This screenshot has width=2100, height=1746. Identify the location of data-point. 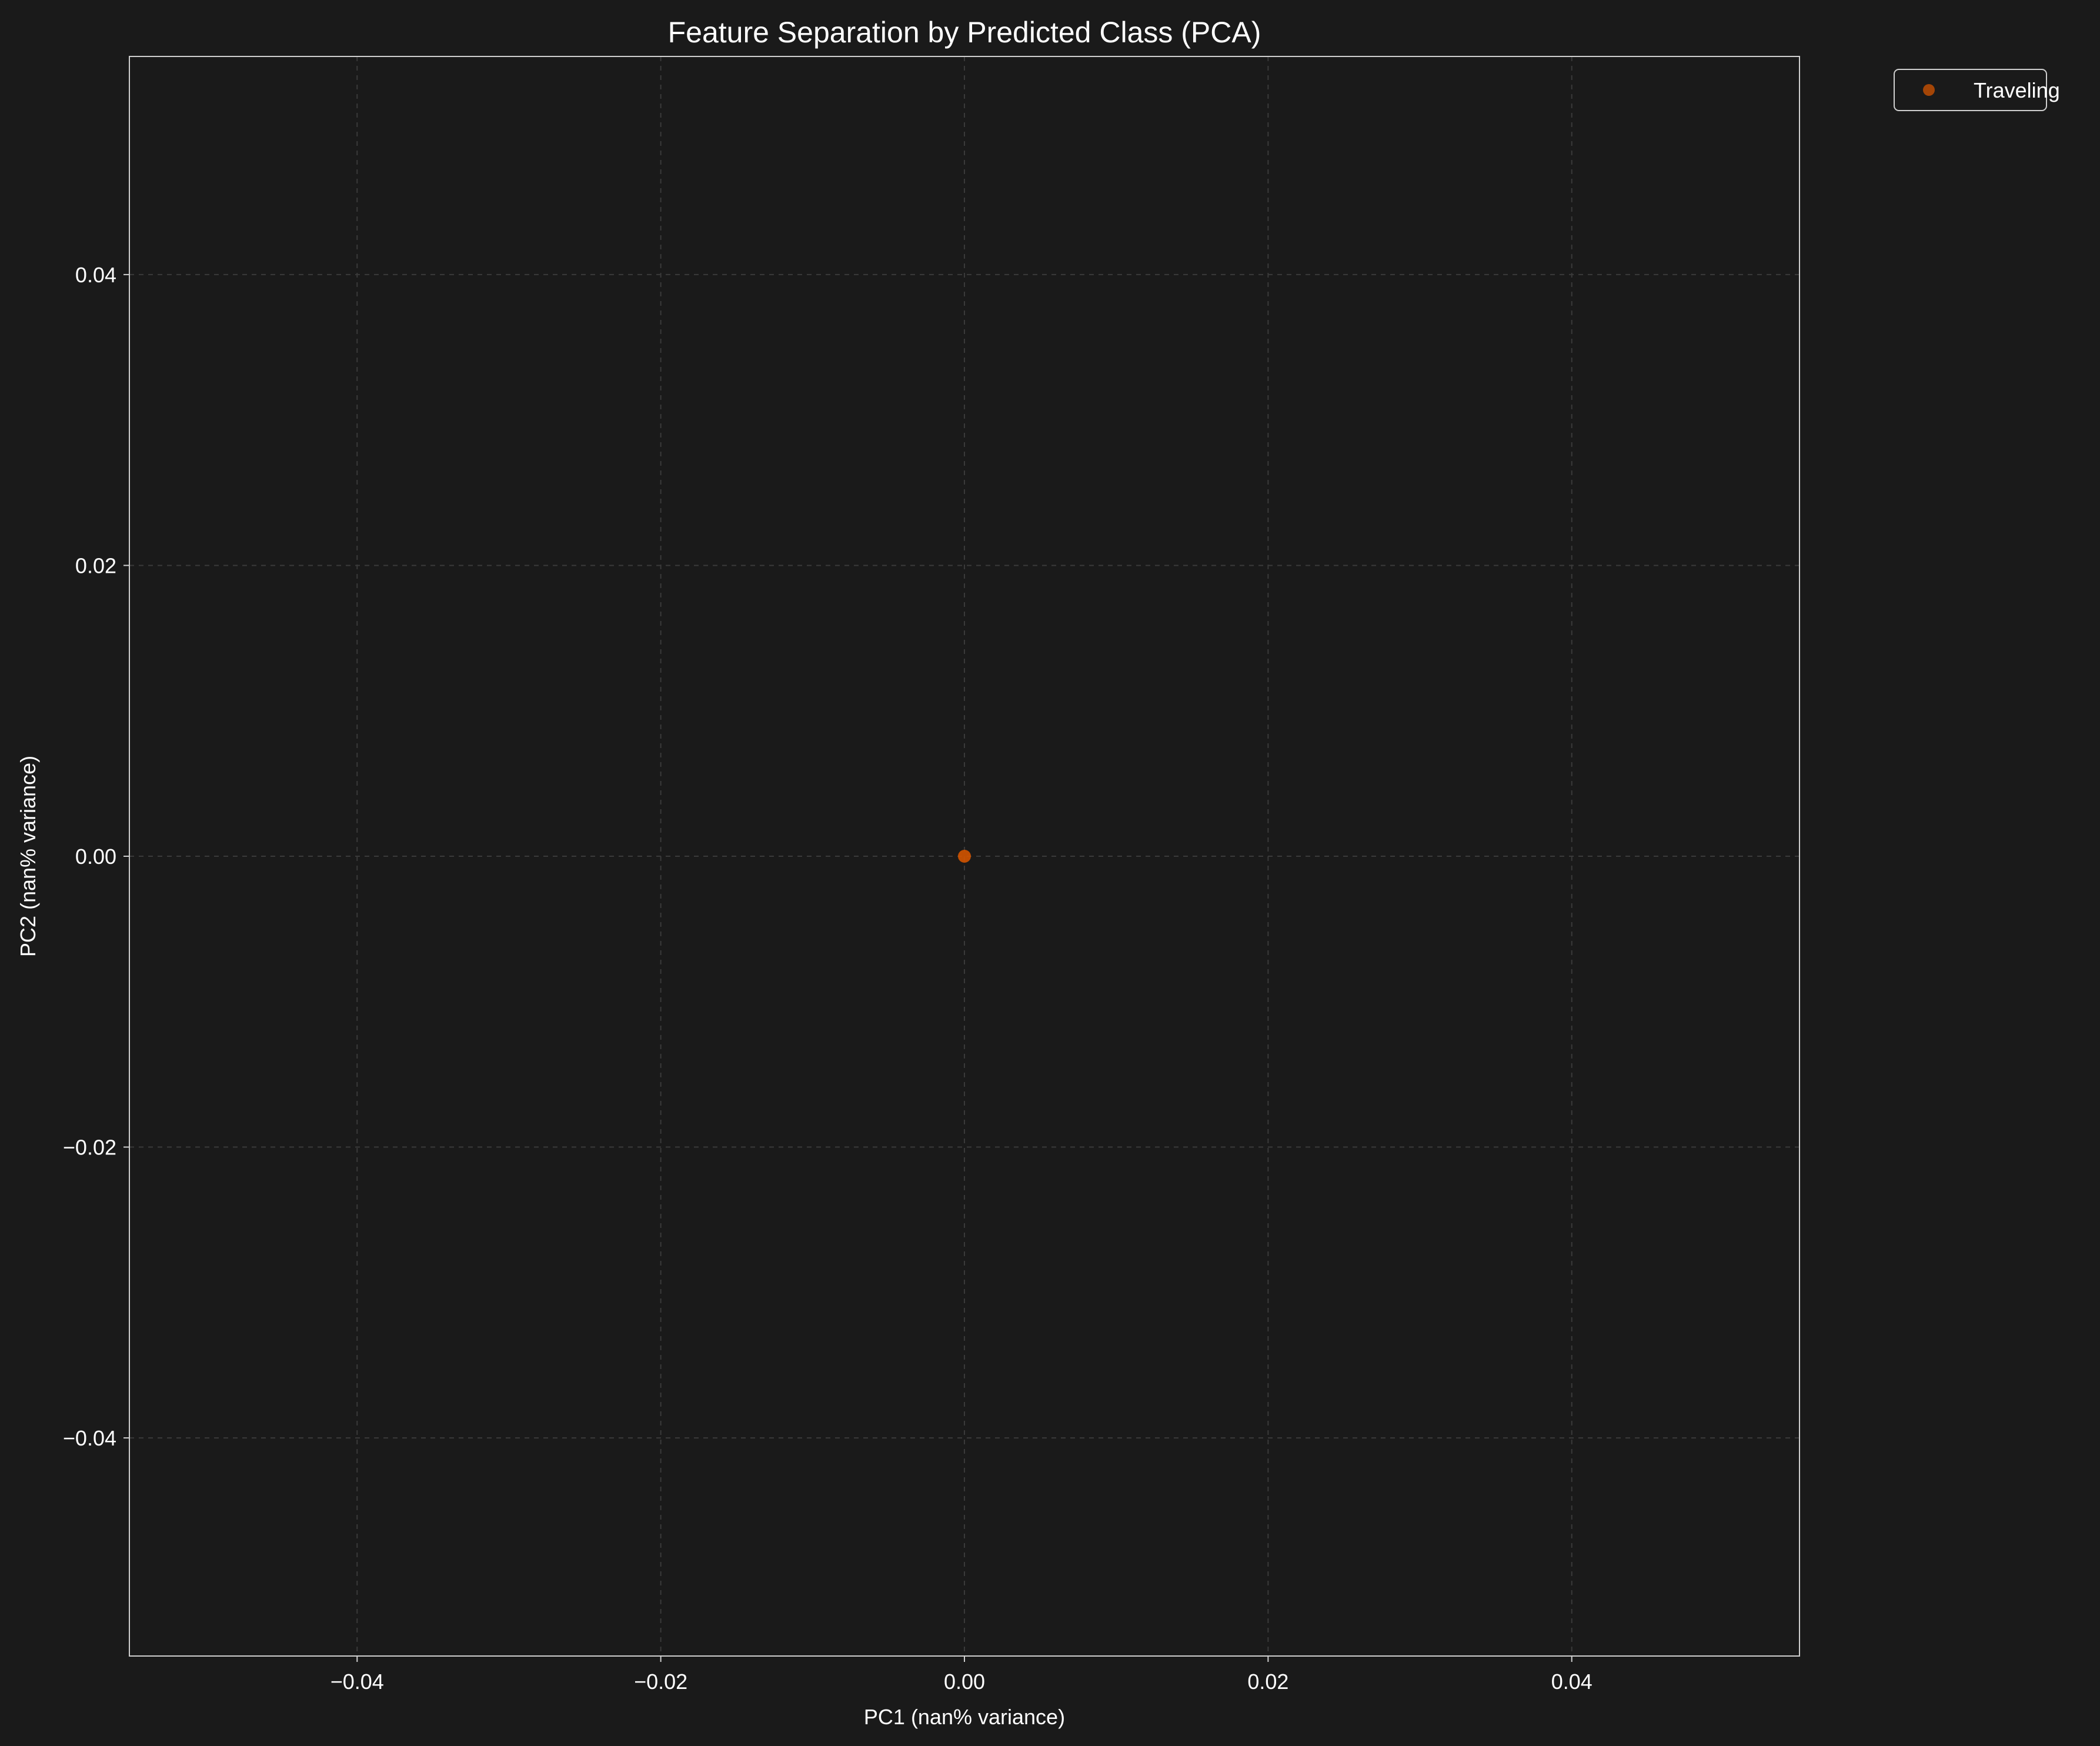
(964, 856).